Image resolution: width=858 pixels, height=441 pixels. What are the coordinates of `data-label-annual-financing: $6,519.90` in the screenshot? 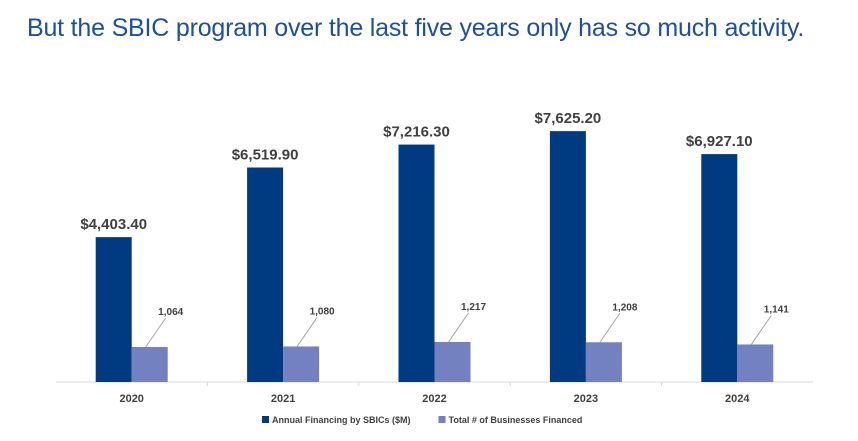 It's located at (265, 154).